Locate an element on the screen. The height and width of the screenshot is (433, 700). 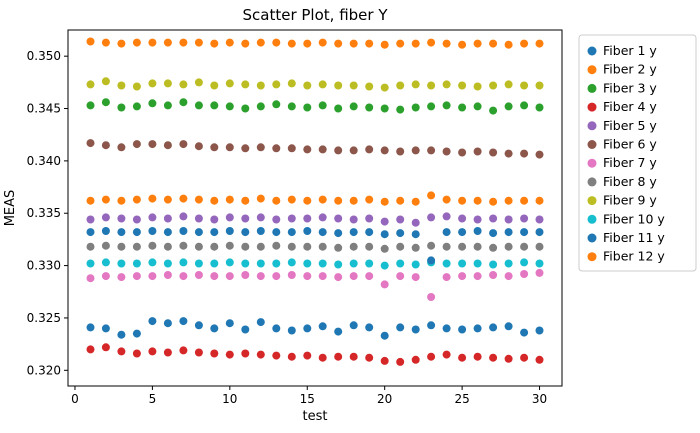
x-tick-label: 25 is located at coordinates (461, 399).